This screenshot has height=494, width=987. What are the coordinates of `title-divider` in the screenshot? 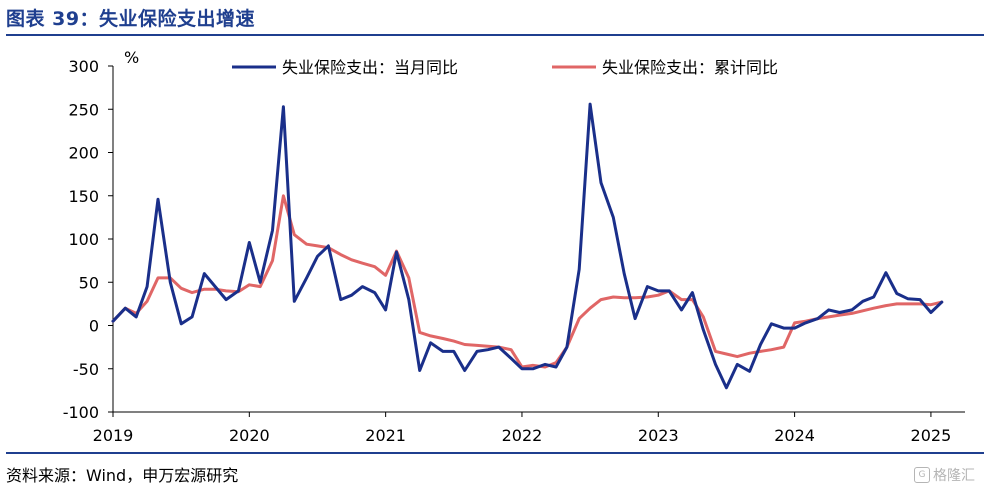 It's located at (495, 35).